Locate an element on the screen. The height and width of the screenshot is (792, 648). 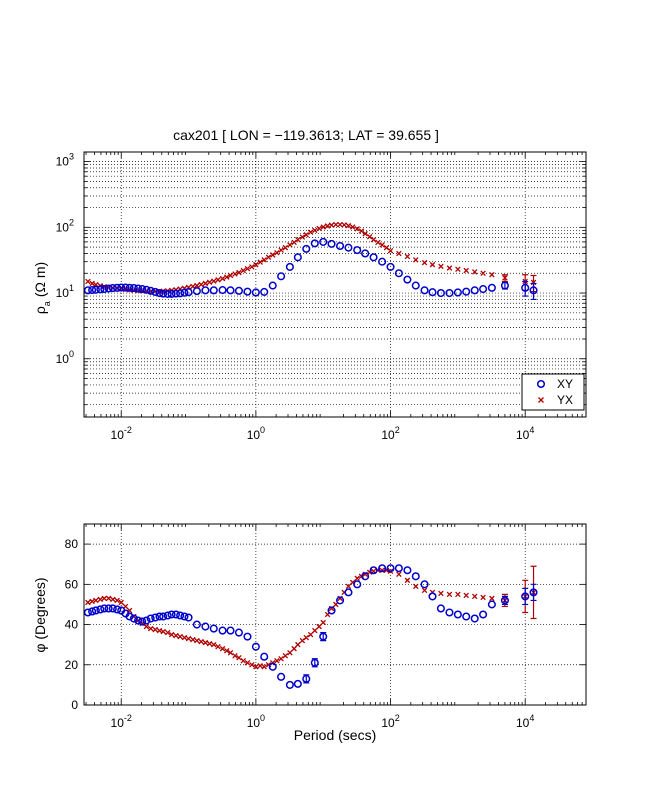
resistivity-x-tick-label: 100 is located at coordinates (256, 433).